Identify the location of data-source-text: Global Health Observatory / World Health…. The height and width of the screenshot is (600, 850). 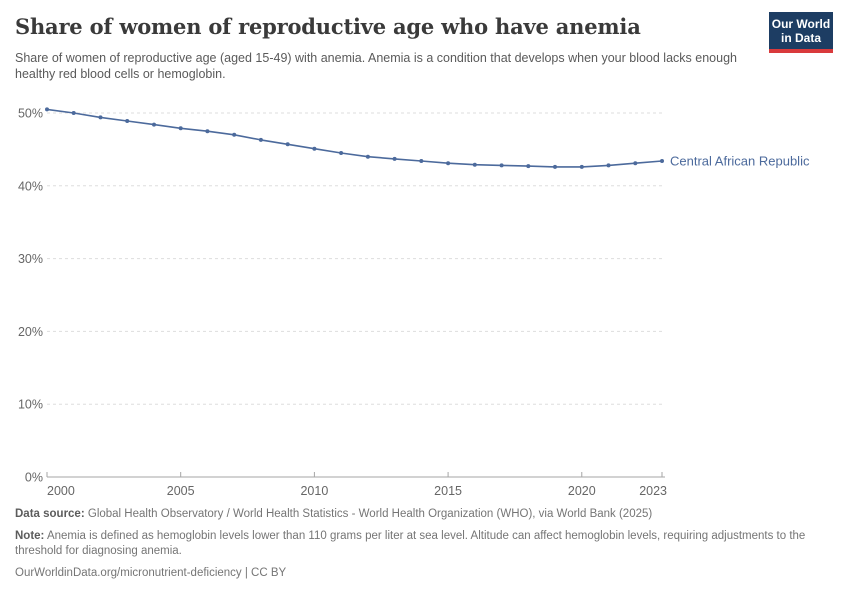
(370, 514).